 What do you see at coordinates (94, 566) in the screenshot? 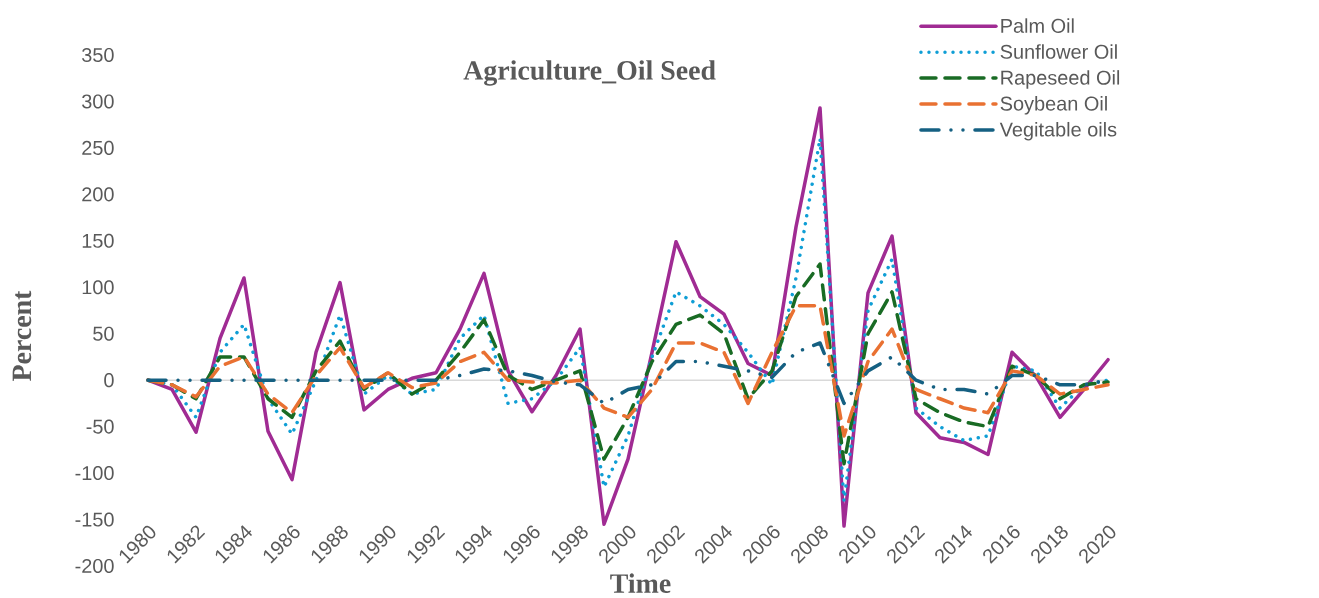
I see `y-tick-label: -200` at bounding box center [94, 566].